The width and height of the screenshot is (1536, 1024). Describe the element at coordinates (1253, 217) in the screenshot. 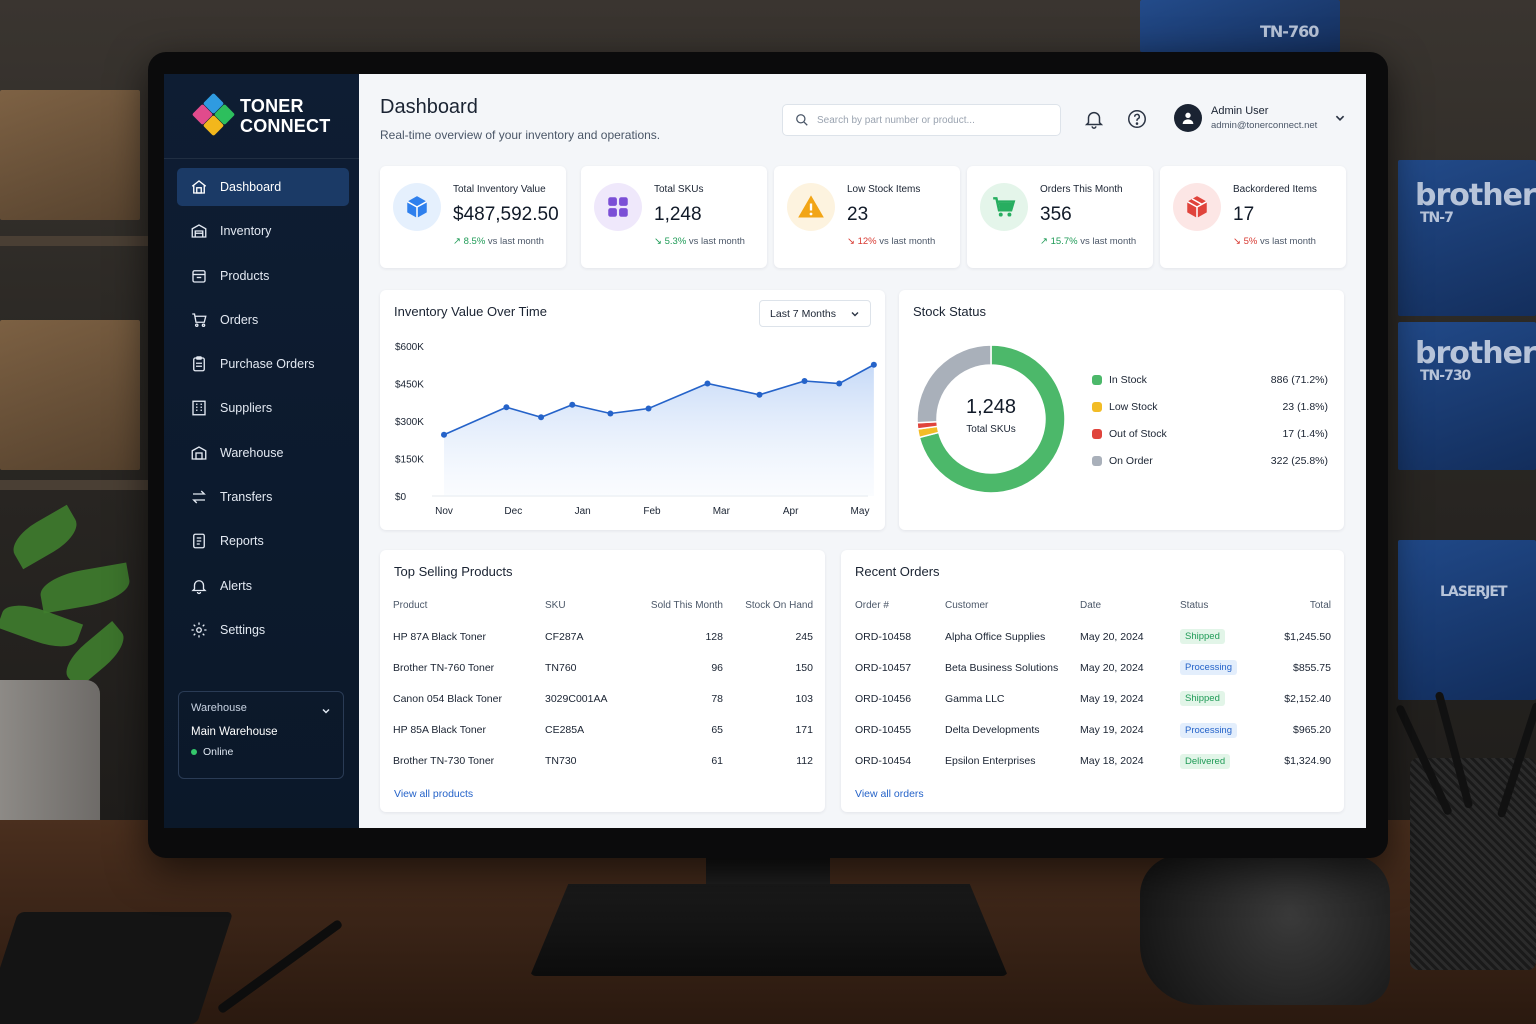

I see `kpi-card-backordered: Backordered Items 17 ↘ 5% vs last month` at that location.